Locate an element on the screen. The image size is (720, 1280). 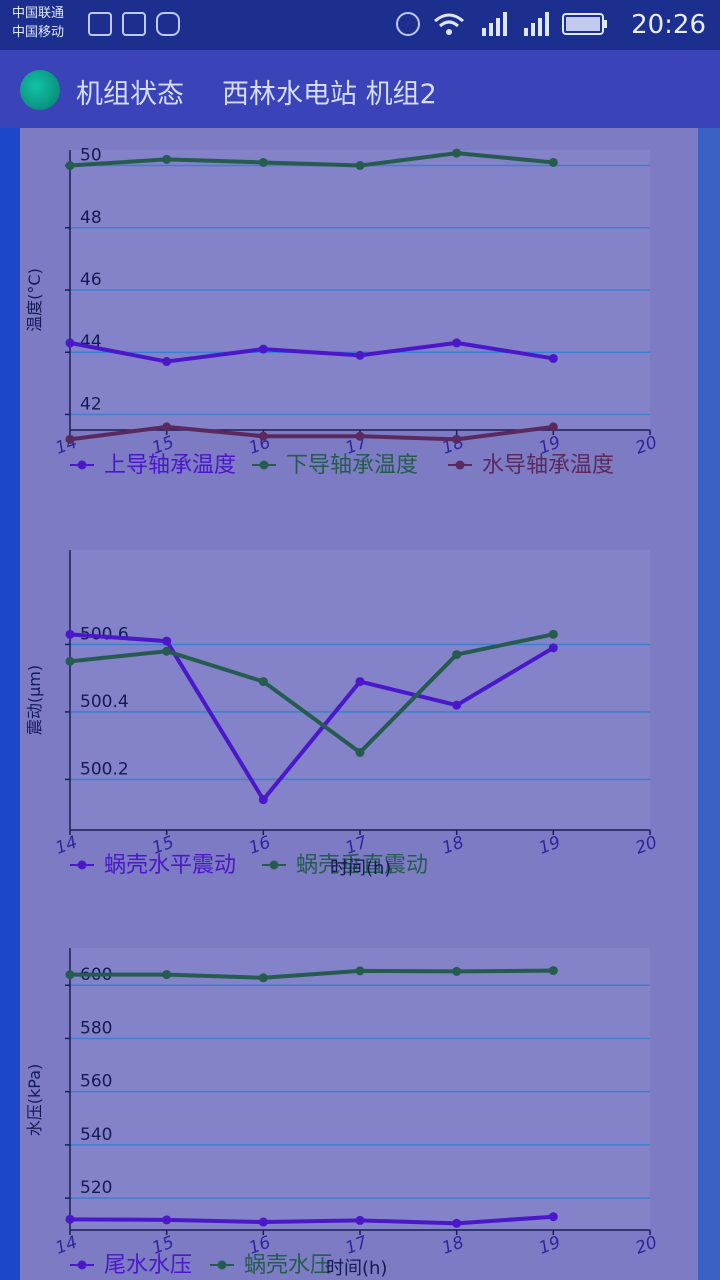
y-tick-label: 46 is located at coordinates (91, 280).